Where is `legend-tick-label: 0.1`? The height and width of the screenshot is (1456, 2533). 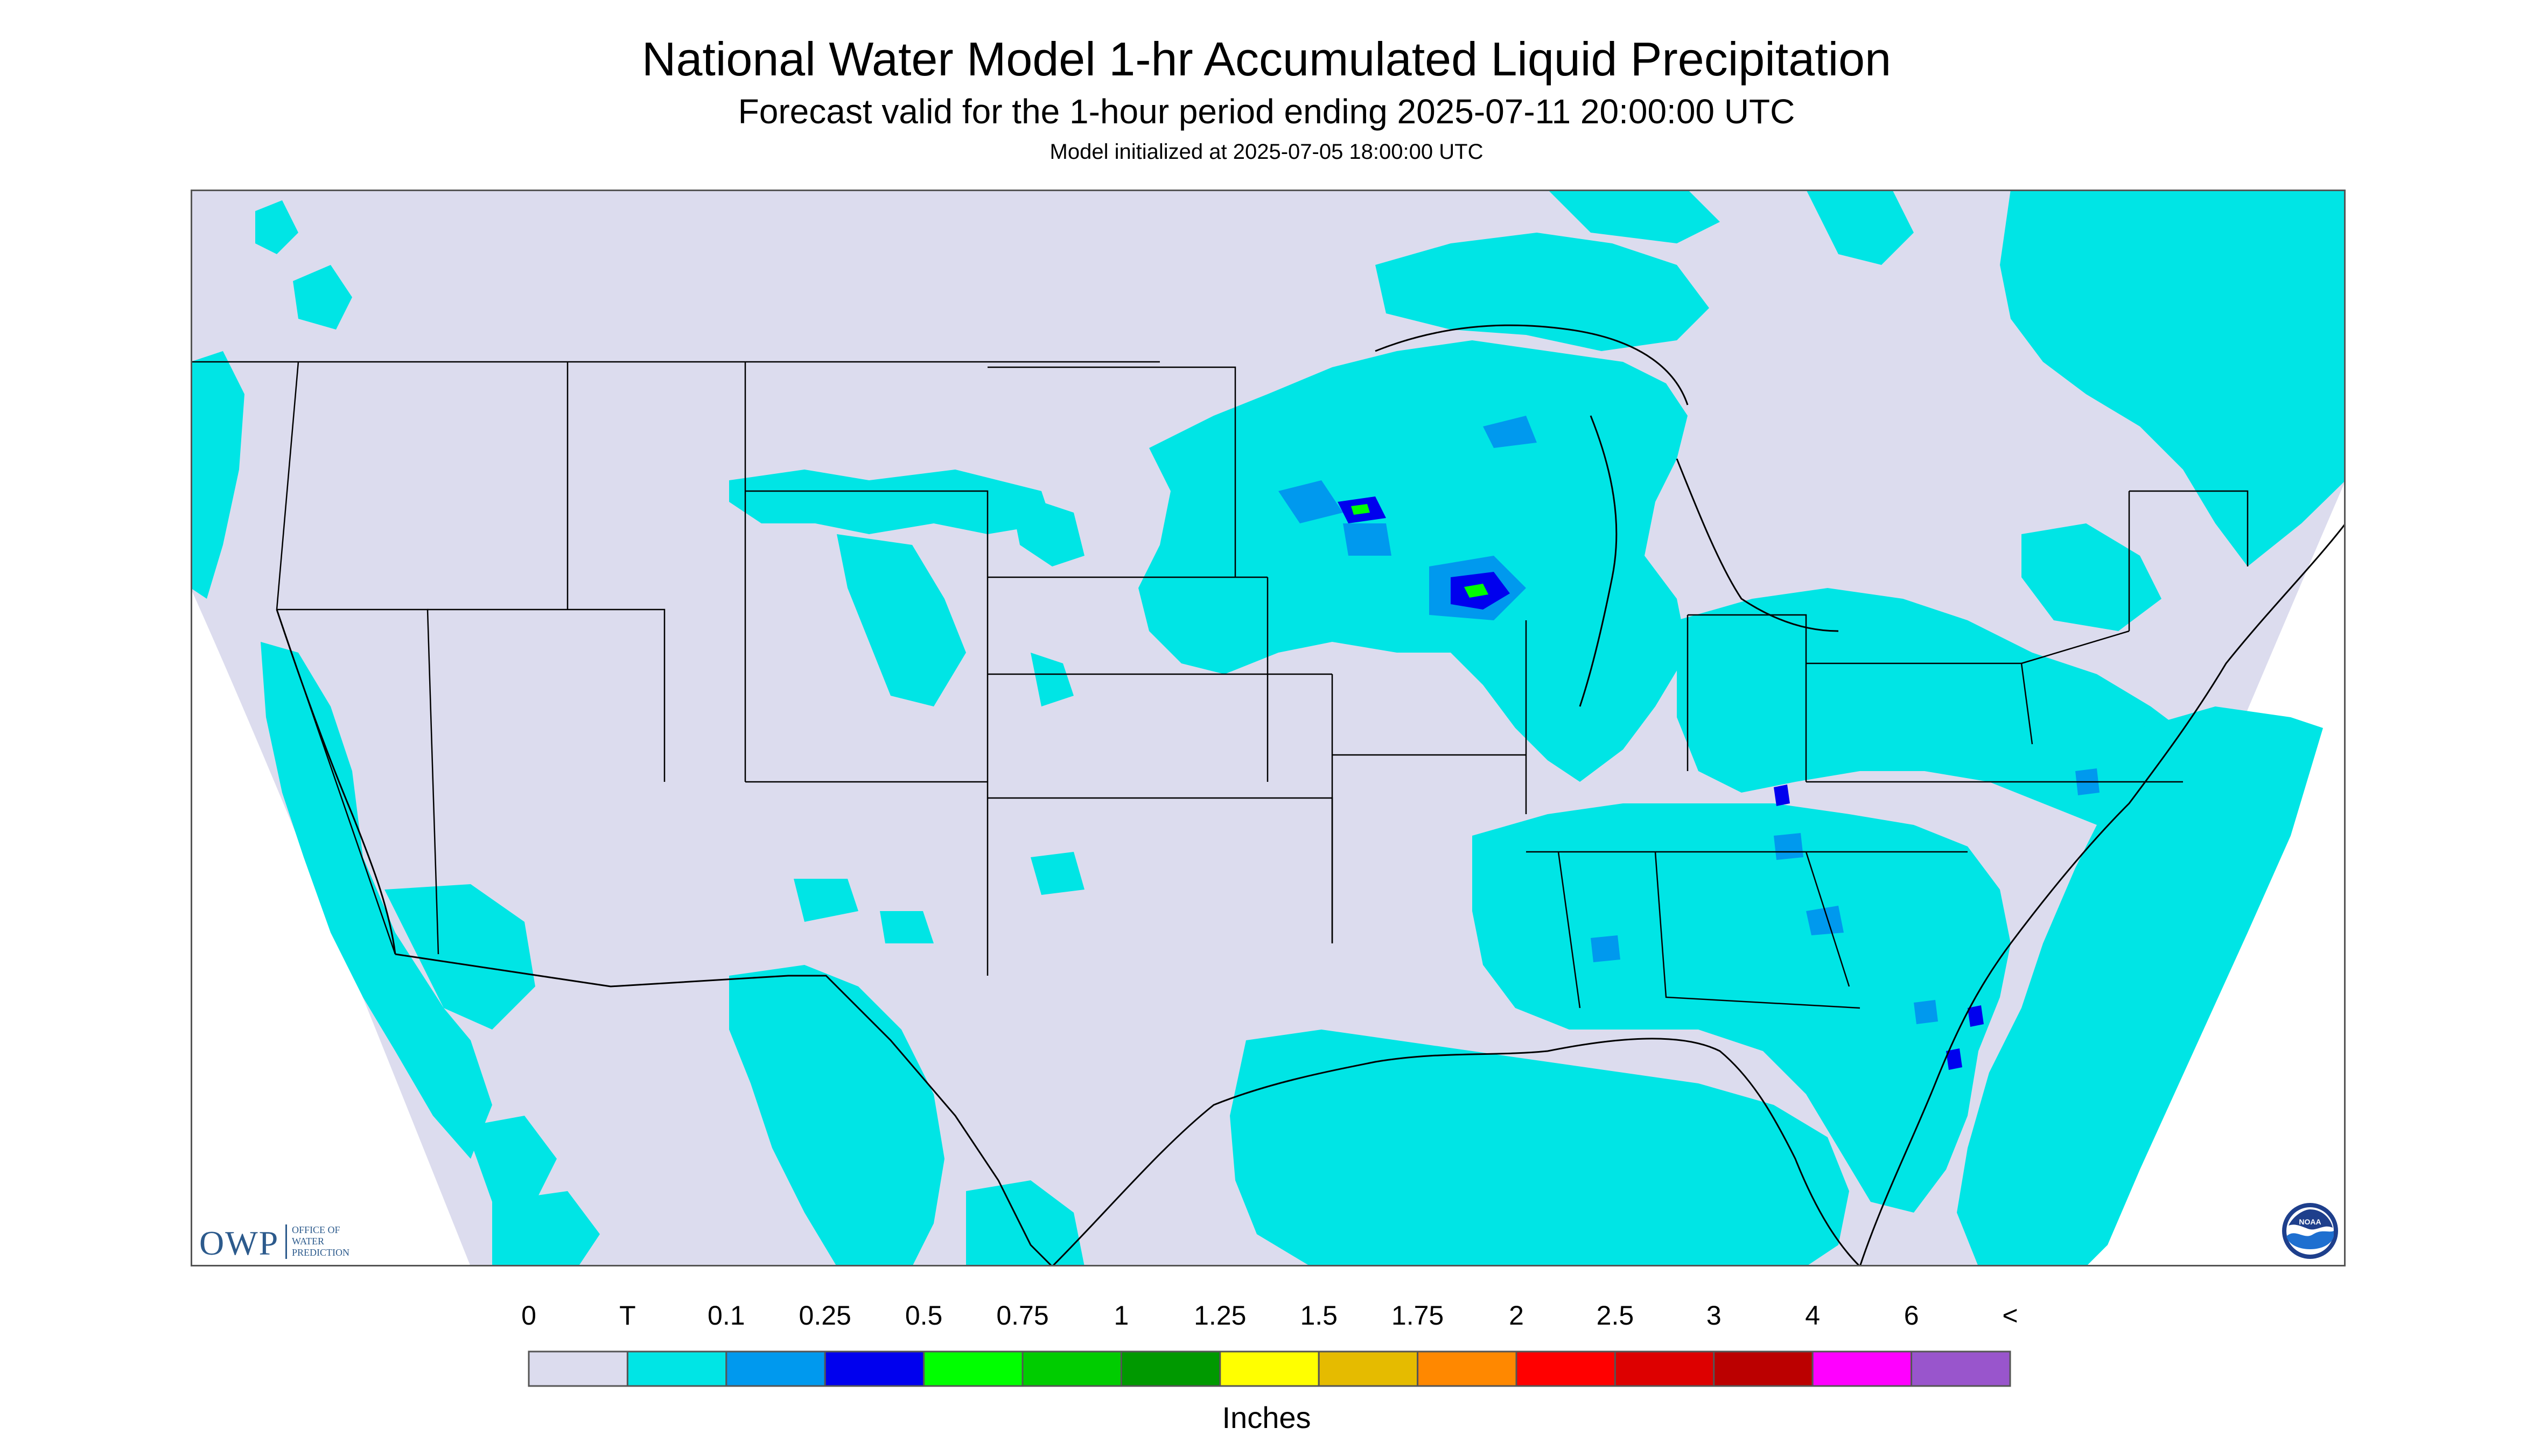 legend-tick-label: 0.1 is located at coordinates (726, 1315).